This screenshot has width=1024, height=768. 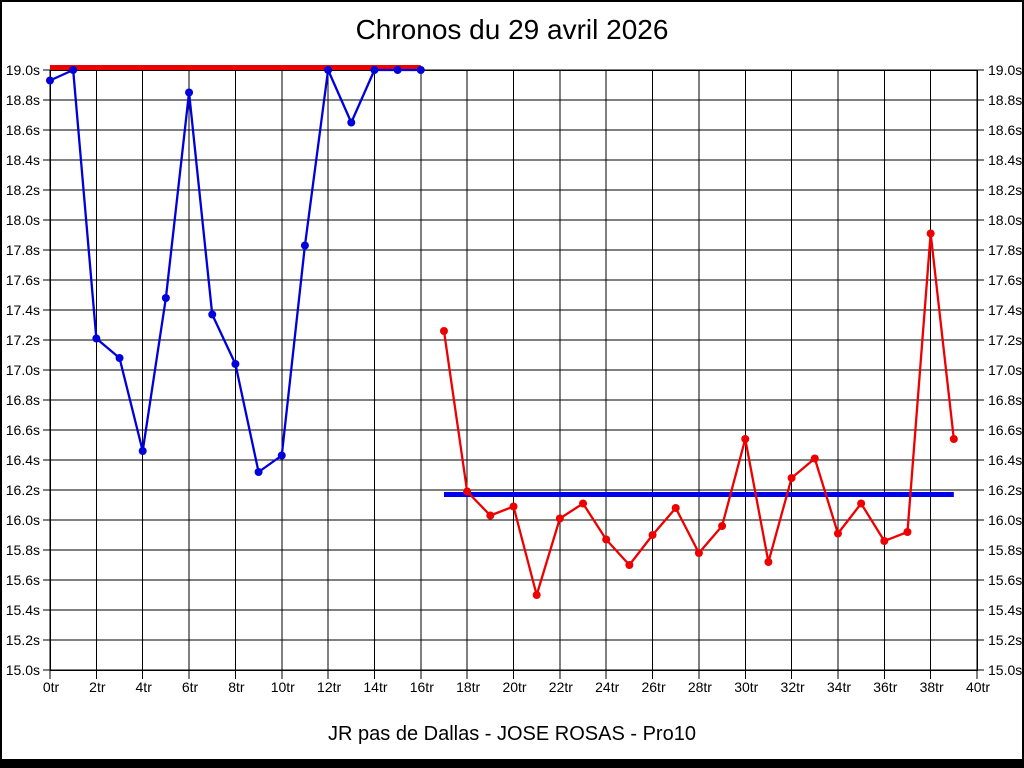 I want to click on x-tick-label: 8tr, so click(x=236, y=687).